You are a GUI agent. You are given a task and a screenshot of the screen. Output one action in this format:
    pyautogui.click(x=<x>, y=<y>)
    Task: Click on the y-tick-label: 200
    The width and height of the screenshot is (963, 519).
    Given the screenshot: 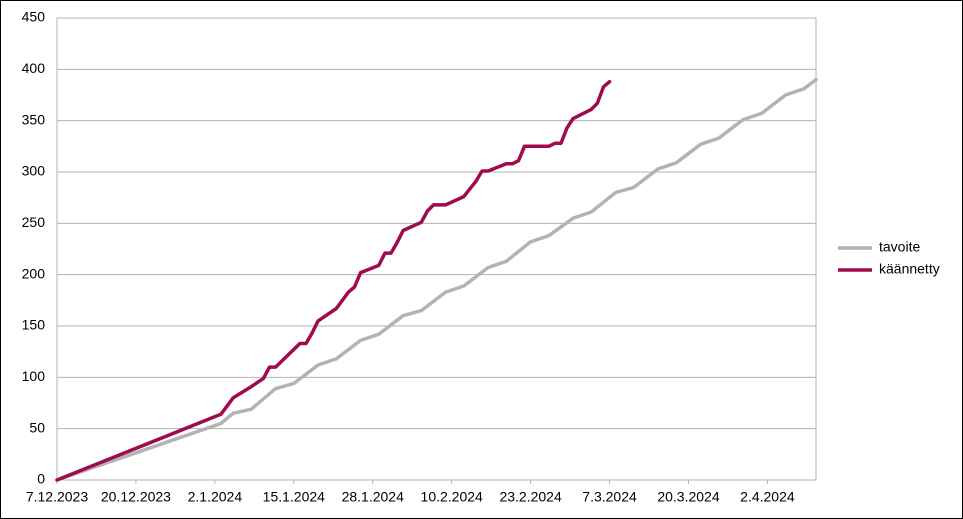 What is the action you would take?
    pyautogui.click(x=34, y=273)
    